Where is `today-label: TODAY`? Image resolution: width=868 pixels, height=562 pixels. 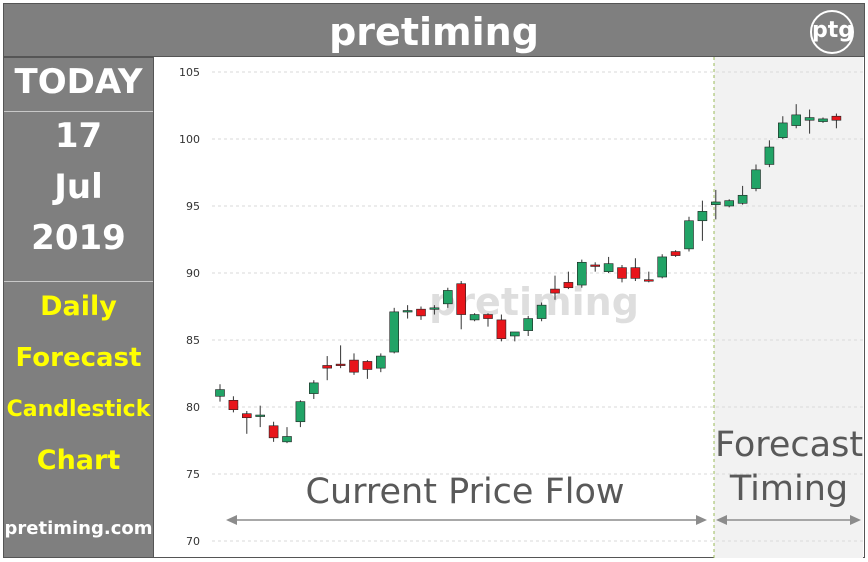 today-label: TODAY is located at coordinates (78, 82).